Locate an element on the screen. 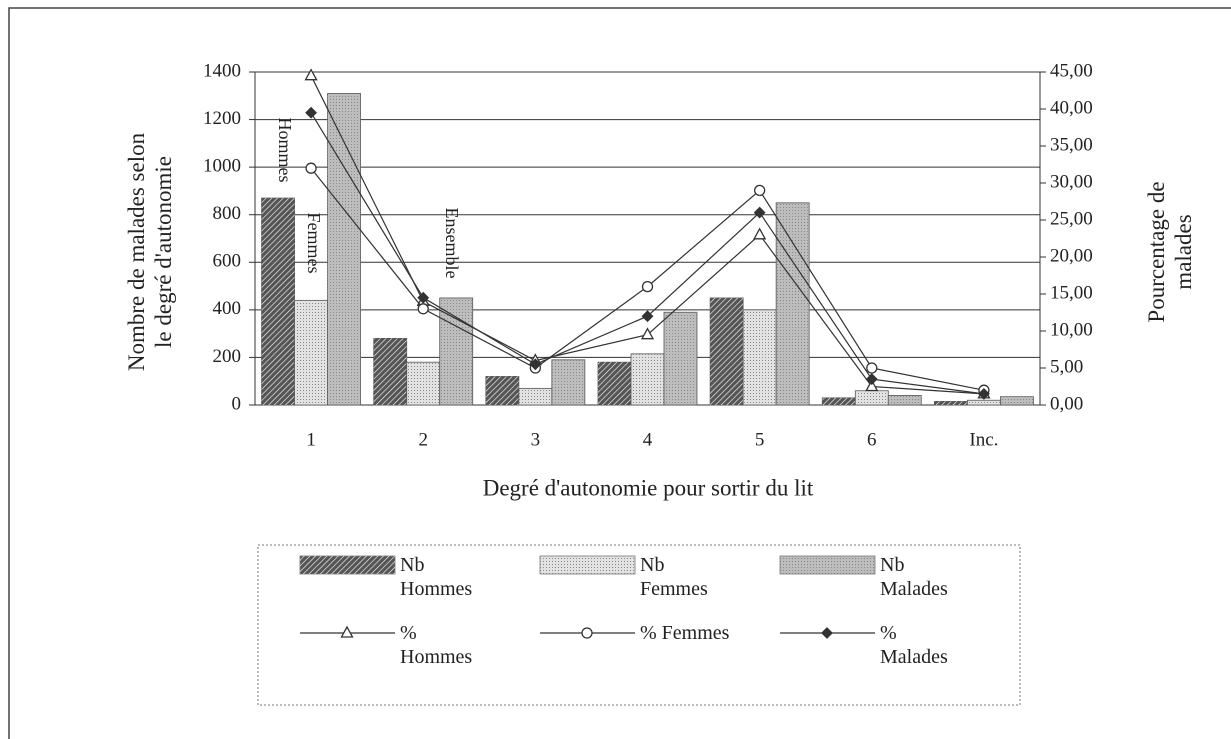  y2-tick-label: 40,00 is located at coordinates (1071, 107).